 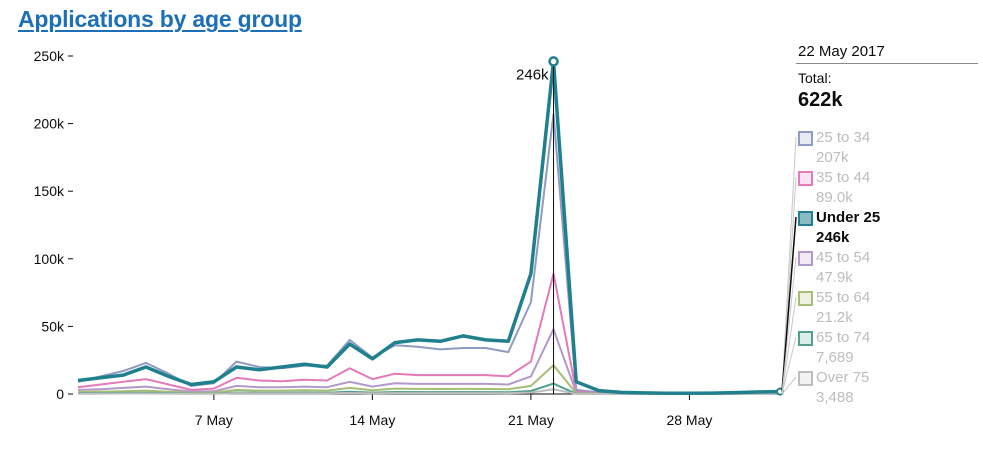 I want to click on chart-title: Applications by age group, so click(x=160, y=19).